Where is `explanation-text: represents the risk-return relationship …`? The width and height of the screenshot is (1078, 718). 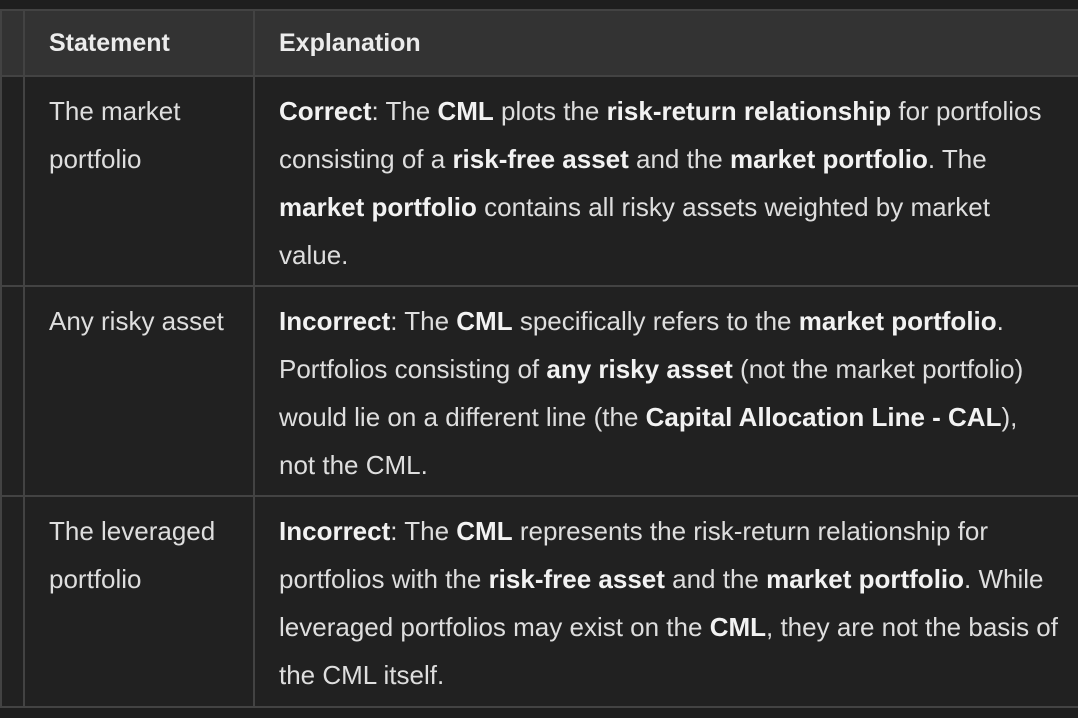 explanation-text: represents the risk-return relationship … is located at coordinates (634, 555).